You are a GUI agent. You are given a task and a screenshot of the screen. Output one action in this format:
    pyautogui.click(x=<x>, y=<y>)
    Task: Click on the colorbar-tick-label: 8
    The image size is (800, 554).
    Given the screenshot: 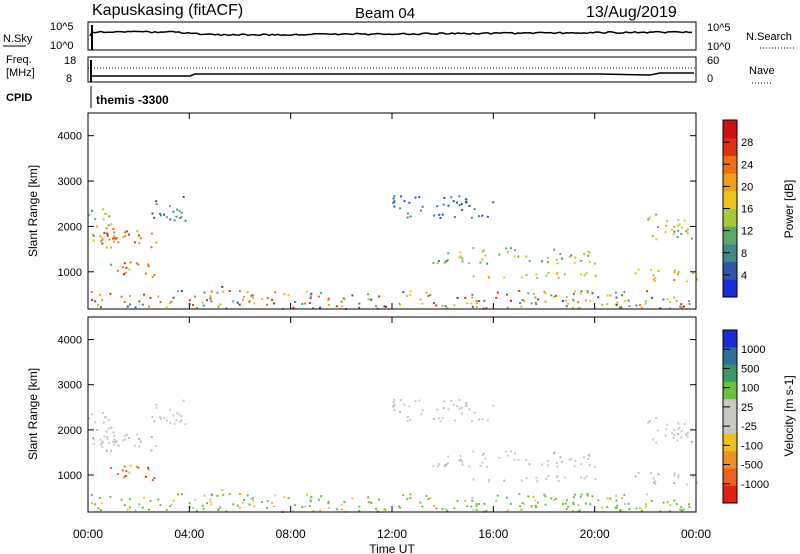 What is the action you would take?
    pyautogui.click(x=744, y=254)
    